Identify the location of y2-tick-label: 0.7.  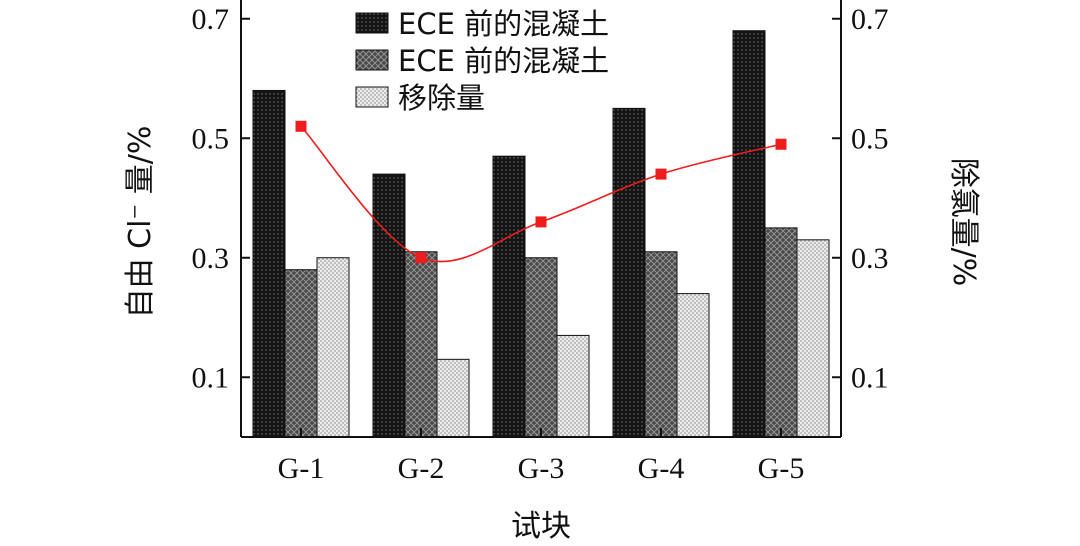
(870, 19).